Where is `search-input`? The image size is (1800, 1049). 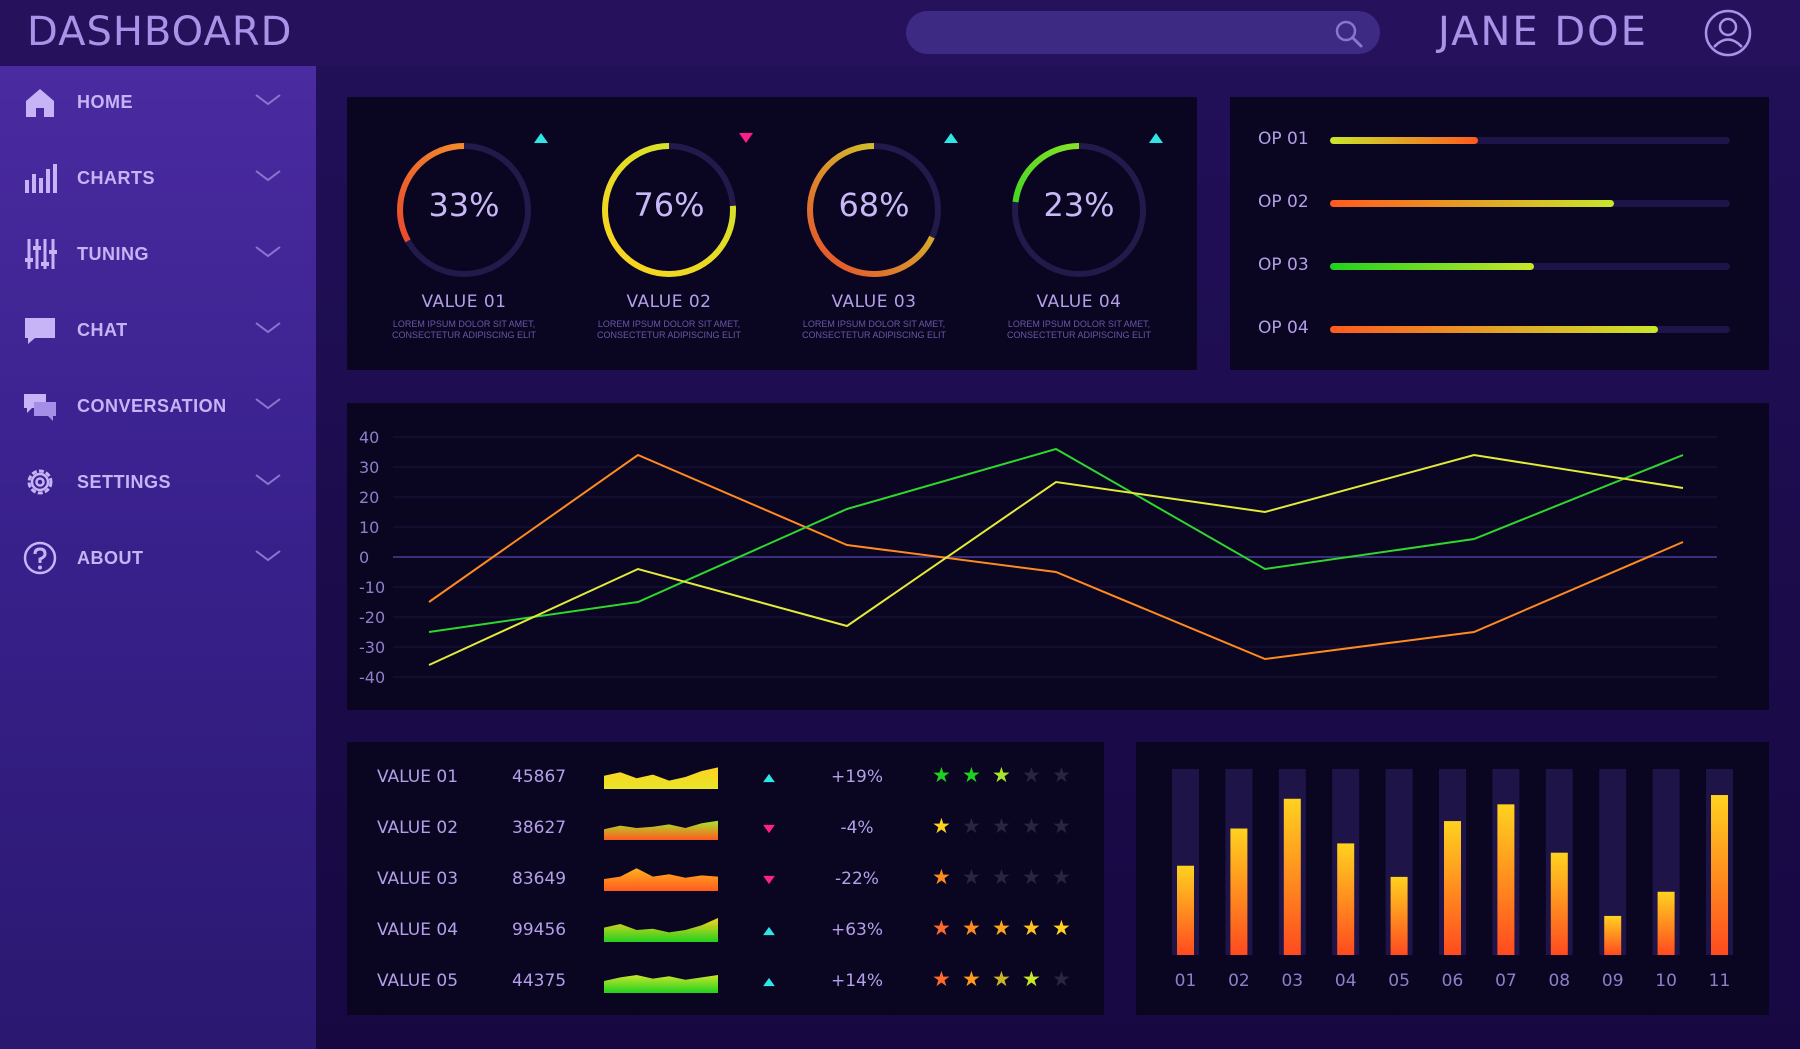
search-input is located at coordinates (1143, 32).